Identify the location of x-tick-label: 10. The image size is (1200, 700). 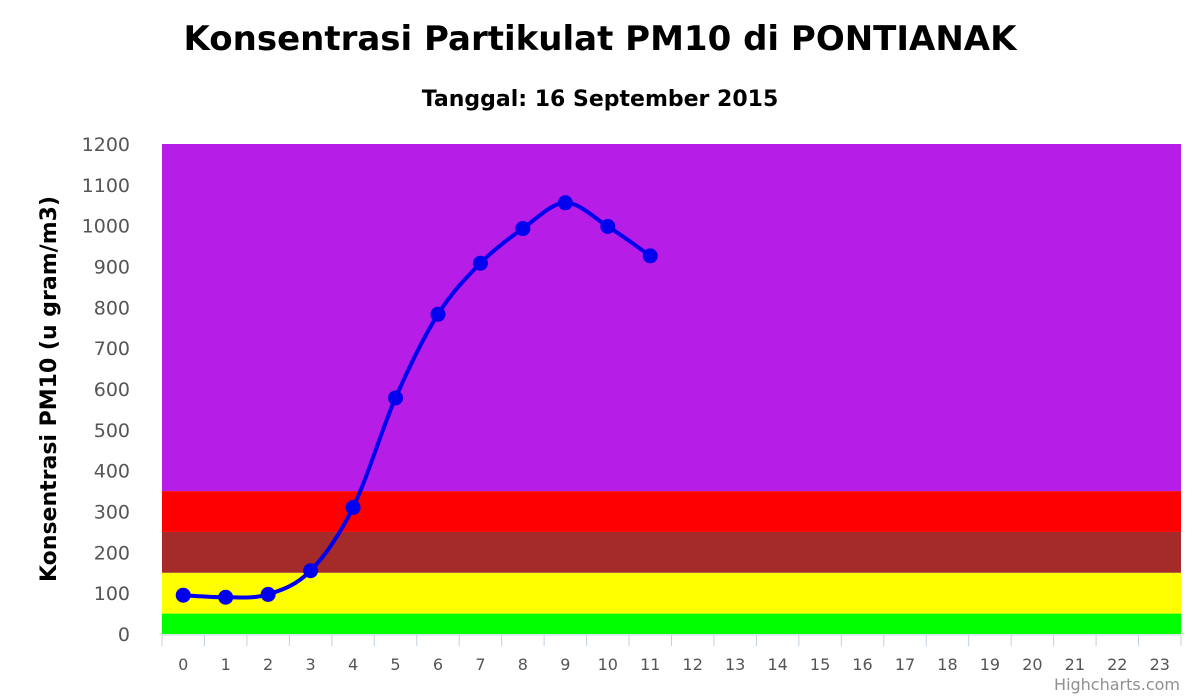
(608, 664).